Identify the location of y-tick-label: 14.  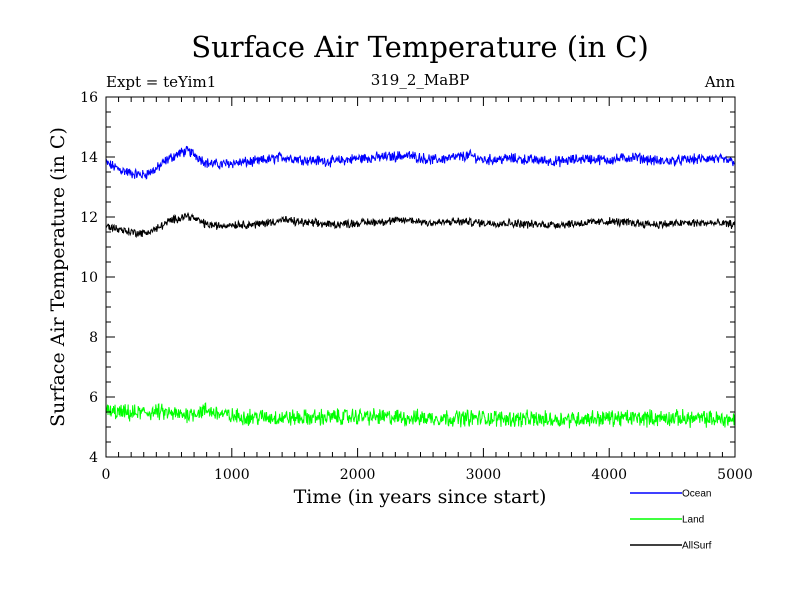
(89, 158).